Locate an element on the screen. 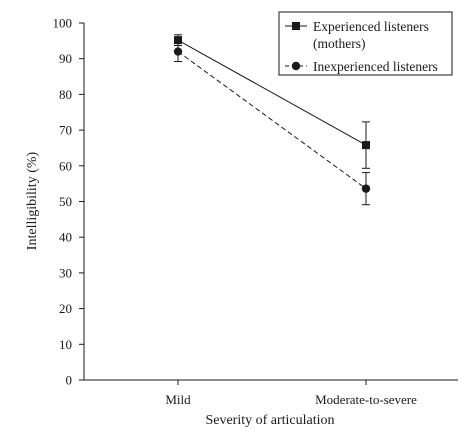  y-tick-label: 20 is located at coordinates (65, 308).